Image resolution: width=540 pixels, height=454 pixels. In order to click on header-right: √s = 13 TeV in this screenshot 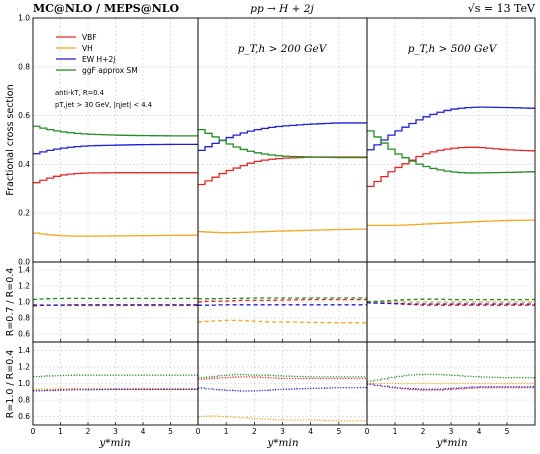, I will do `click(502, 8)`.